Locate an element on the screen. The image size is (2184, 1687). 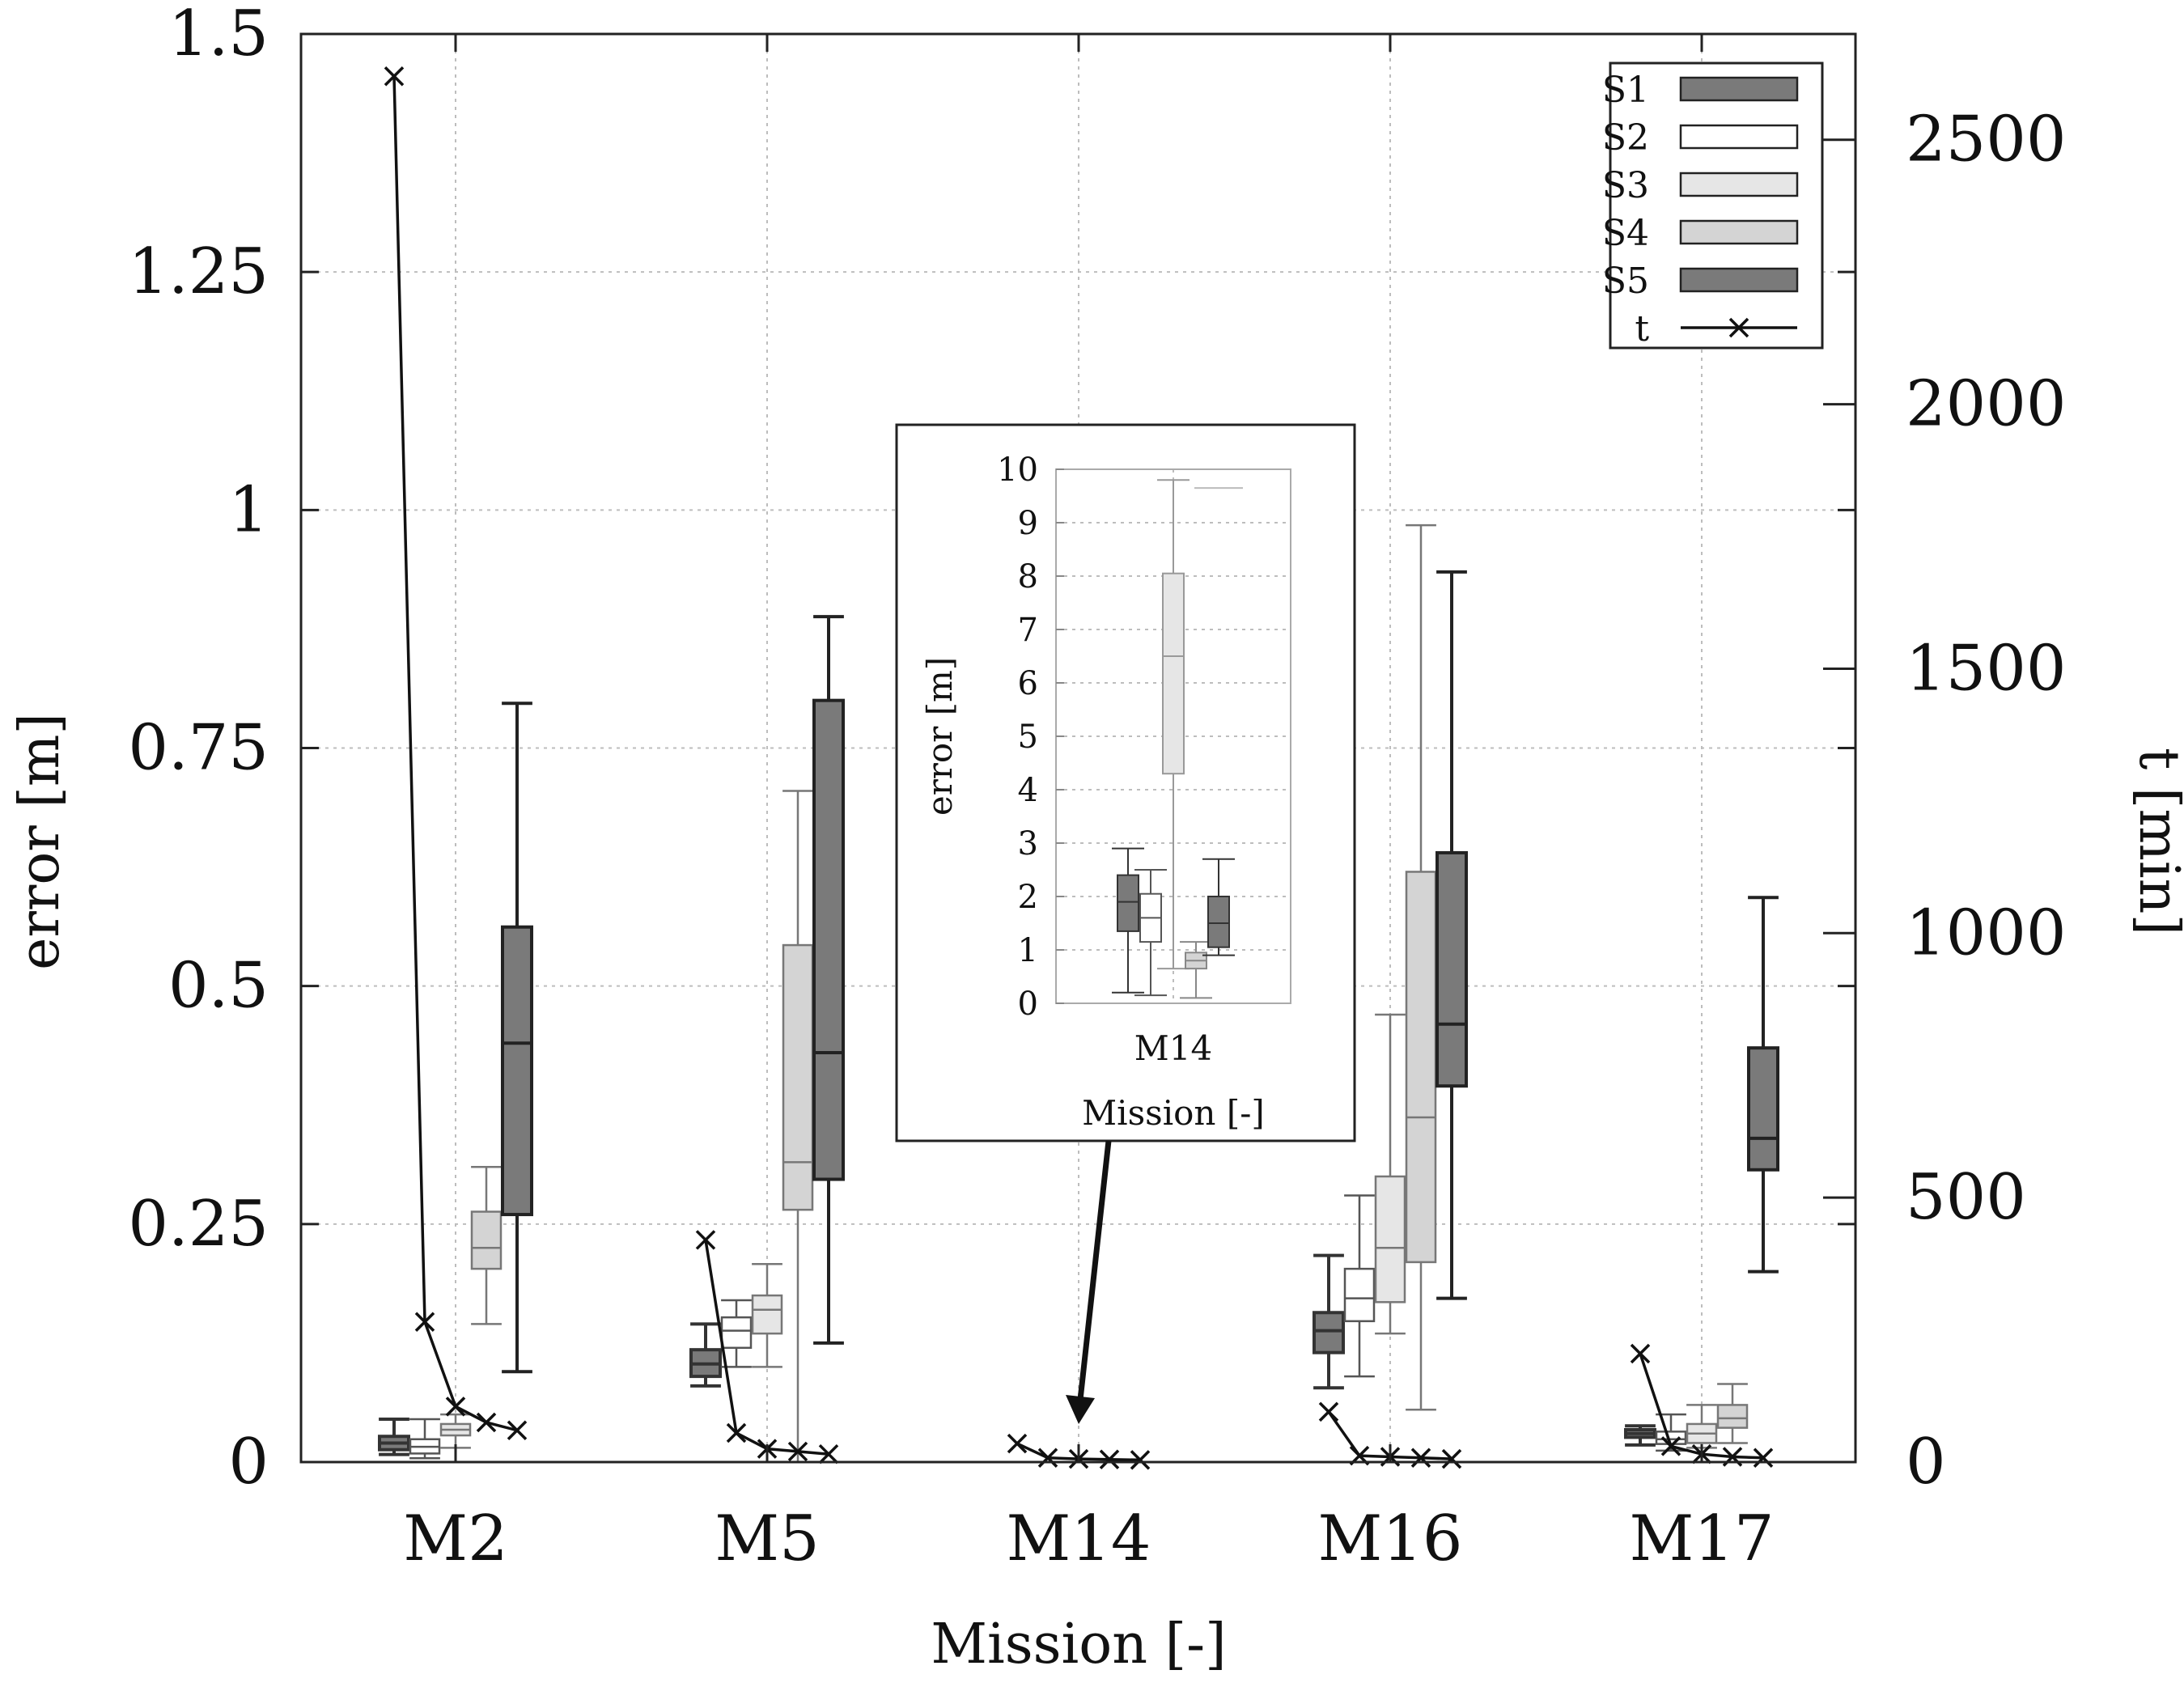
y-tick-label: 0.5 is located at coordinates (218, 987).